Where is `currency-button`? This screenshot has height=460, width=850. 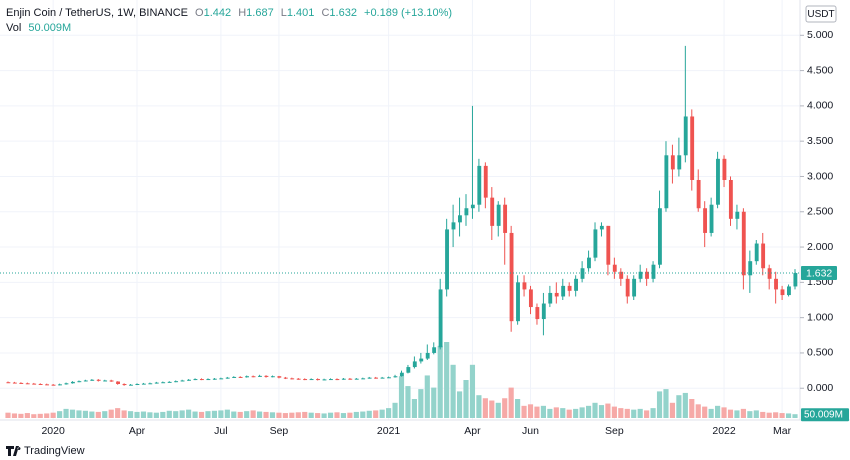
currency-button is located at coordinates (821, 14).